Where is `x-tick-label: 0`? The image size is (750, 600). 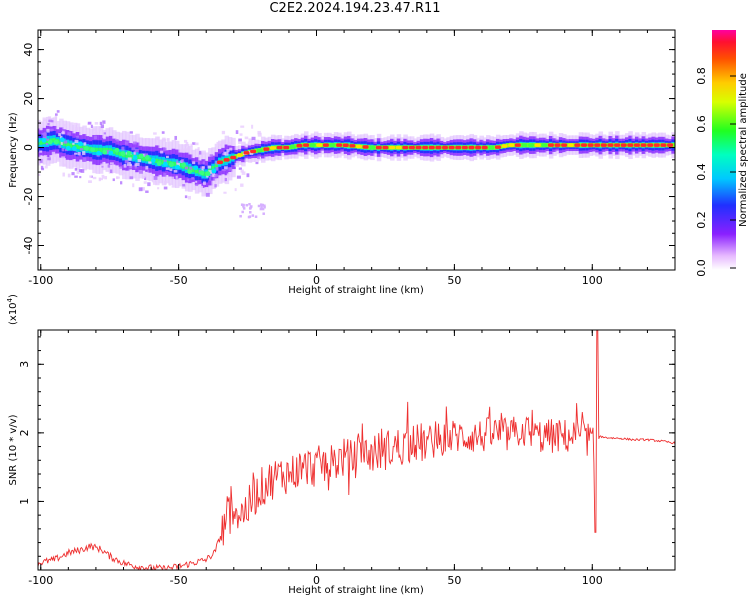 x-tick-label: 0 is located at coordinates (316, 580).